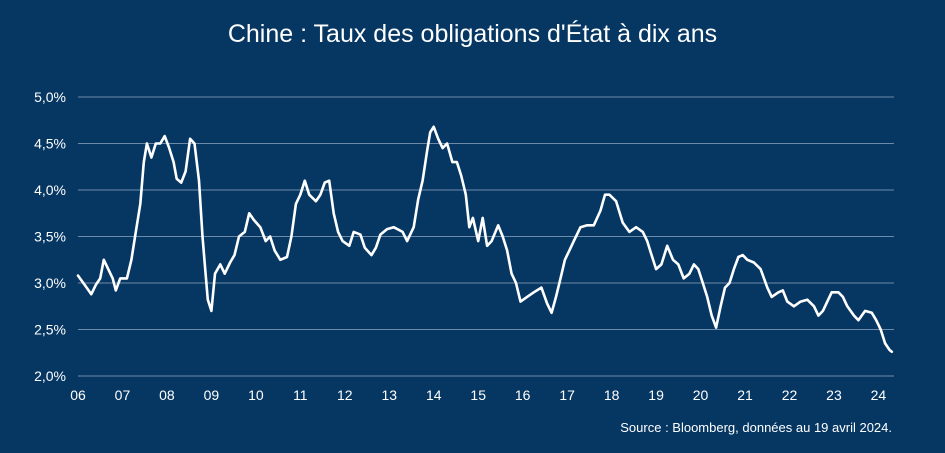 The width and height of the screenshot is (945, 453). What do you see at coordinates (256, 395) in the screenshot?
I see `x-tick-label: 10` at bounding box center [256, 395].